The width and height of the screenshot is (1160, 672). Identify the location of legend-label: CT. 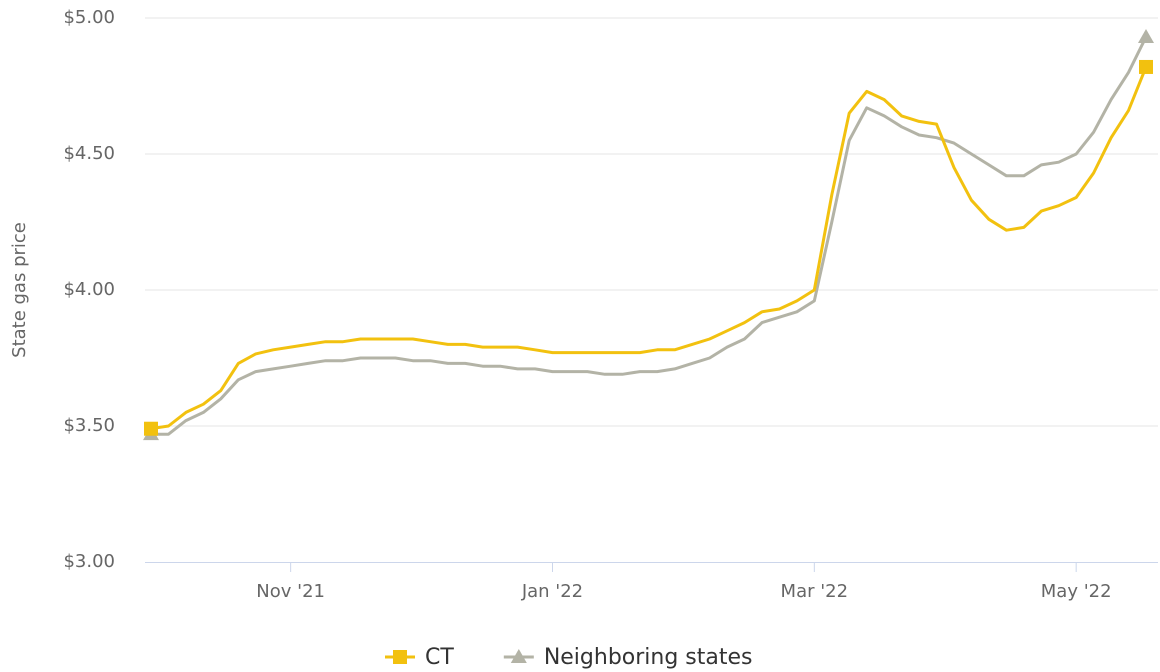
(439, 657).